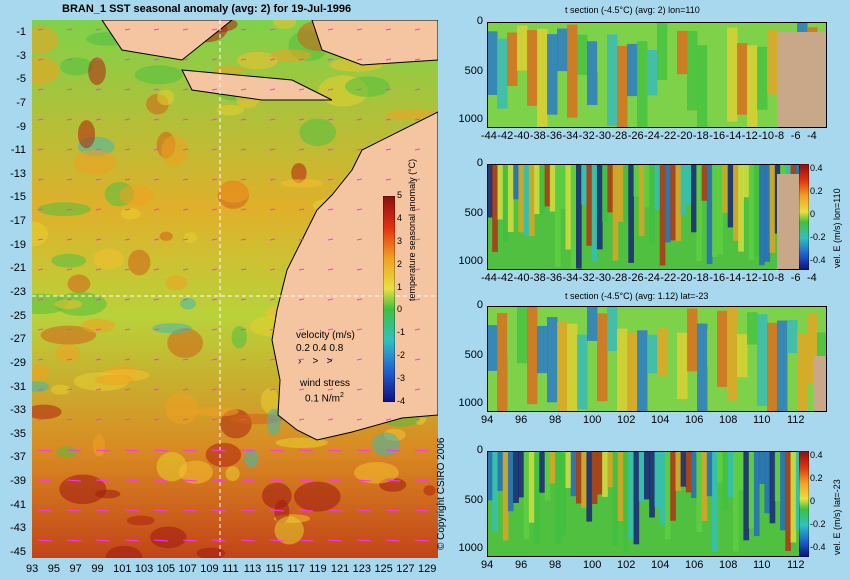 Image resolution: width=850 pixels, height=580 pixels. I want to click on panel-colorbar, so click(804, 504).